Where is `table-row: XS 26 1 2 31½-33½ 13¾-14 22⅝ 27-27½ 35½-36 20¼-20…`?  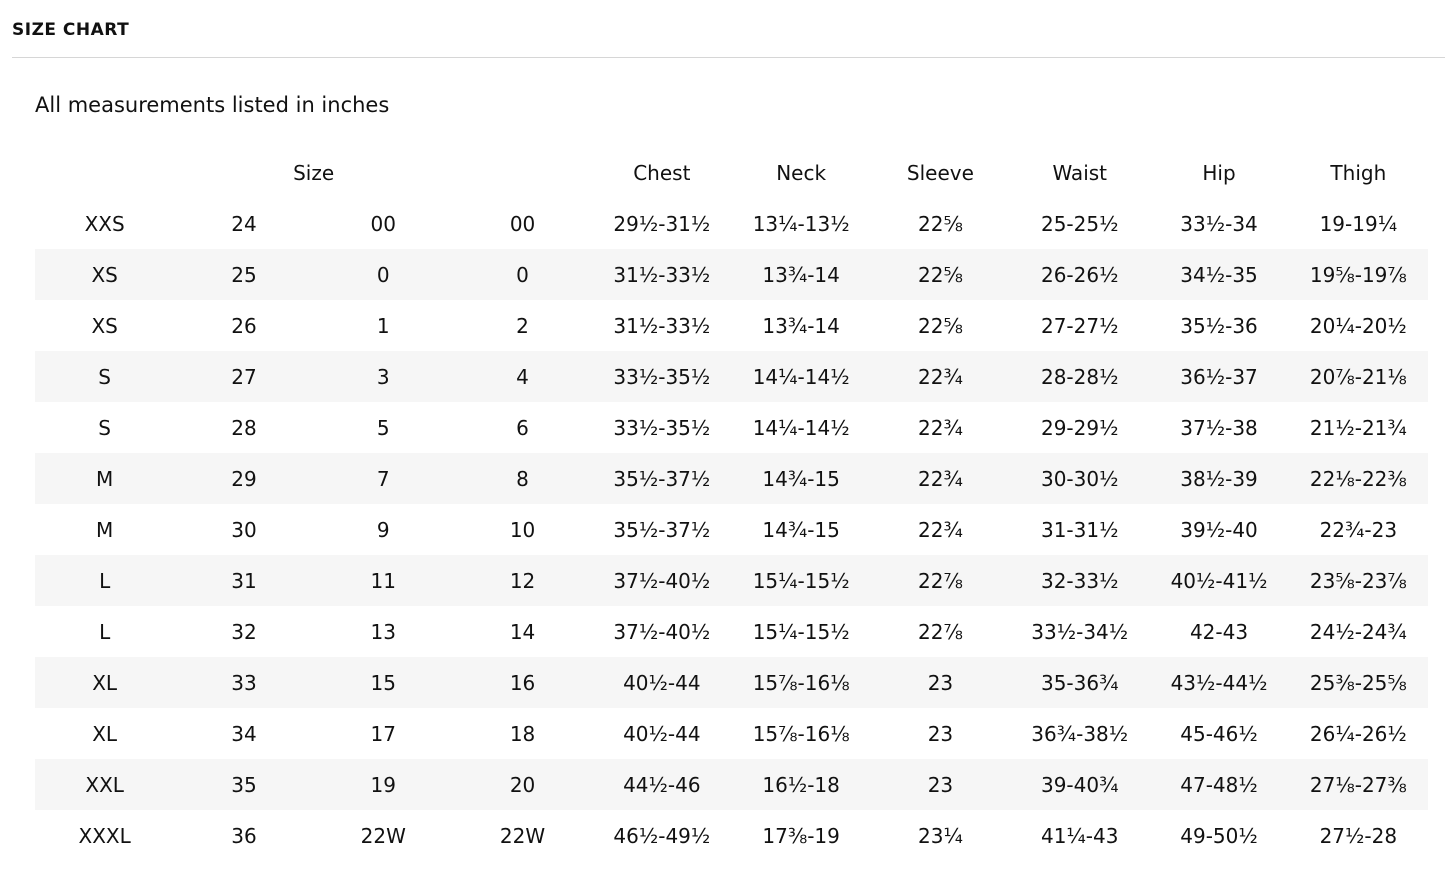 table-row: XS 26 1 2 31½-33½ 13¾-14 22⅝ 27-27½ 35½-36 20¼-20… is located at coordinates (731, 325).